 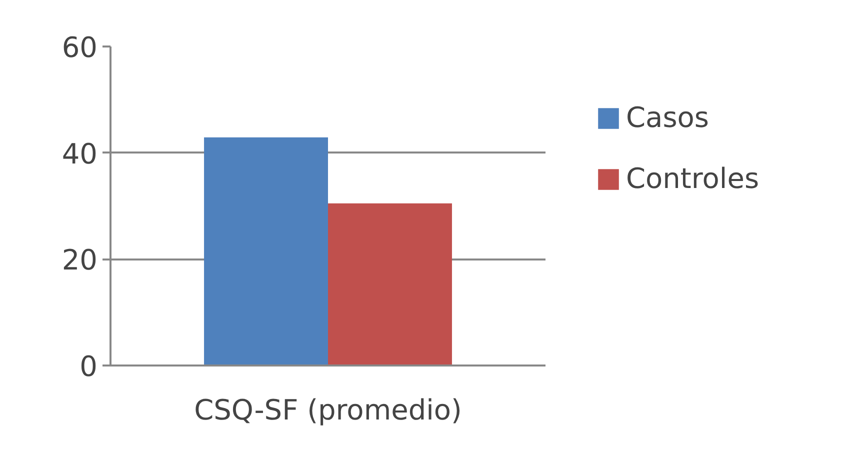 What do you see at coordinates (89, 366) in the screenshot?
I see `y-tick-label: 0` at bounding box center [89, 366].